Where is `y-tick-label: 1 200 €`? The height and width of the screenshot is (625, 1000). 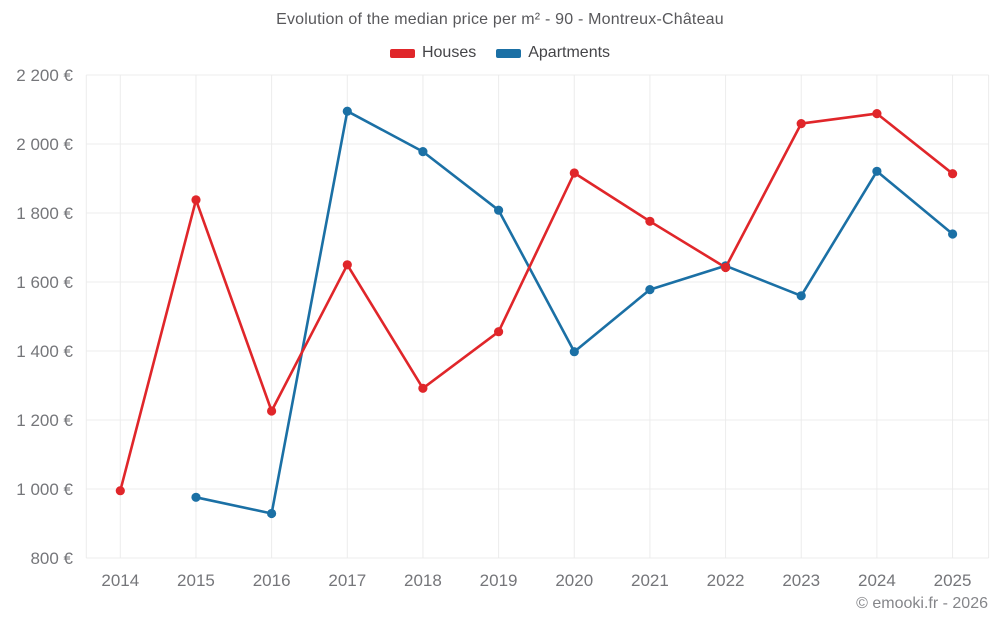 y-tick-label: 1 200 € is located at coordinates (44, 420).